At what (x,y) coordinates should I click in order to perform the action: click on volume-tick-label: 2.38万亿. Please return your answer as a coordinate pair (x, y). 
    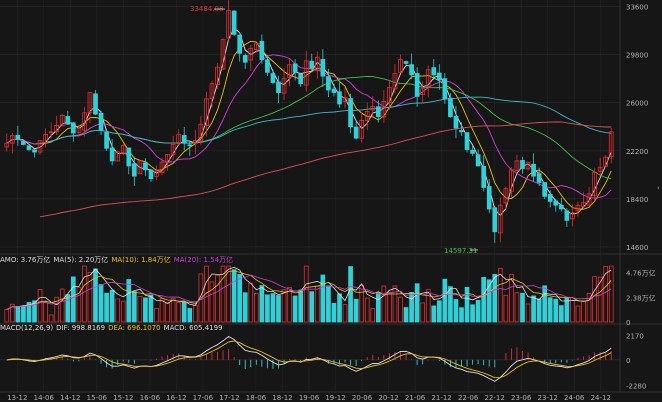
    Looking at the image, I should click on (641, 297).